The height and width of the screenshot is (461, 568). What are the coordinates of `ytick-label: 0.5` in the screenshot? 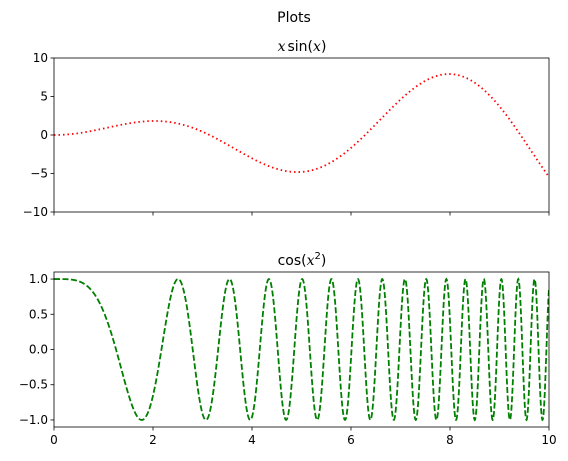 It's located at (38, 314).